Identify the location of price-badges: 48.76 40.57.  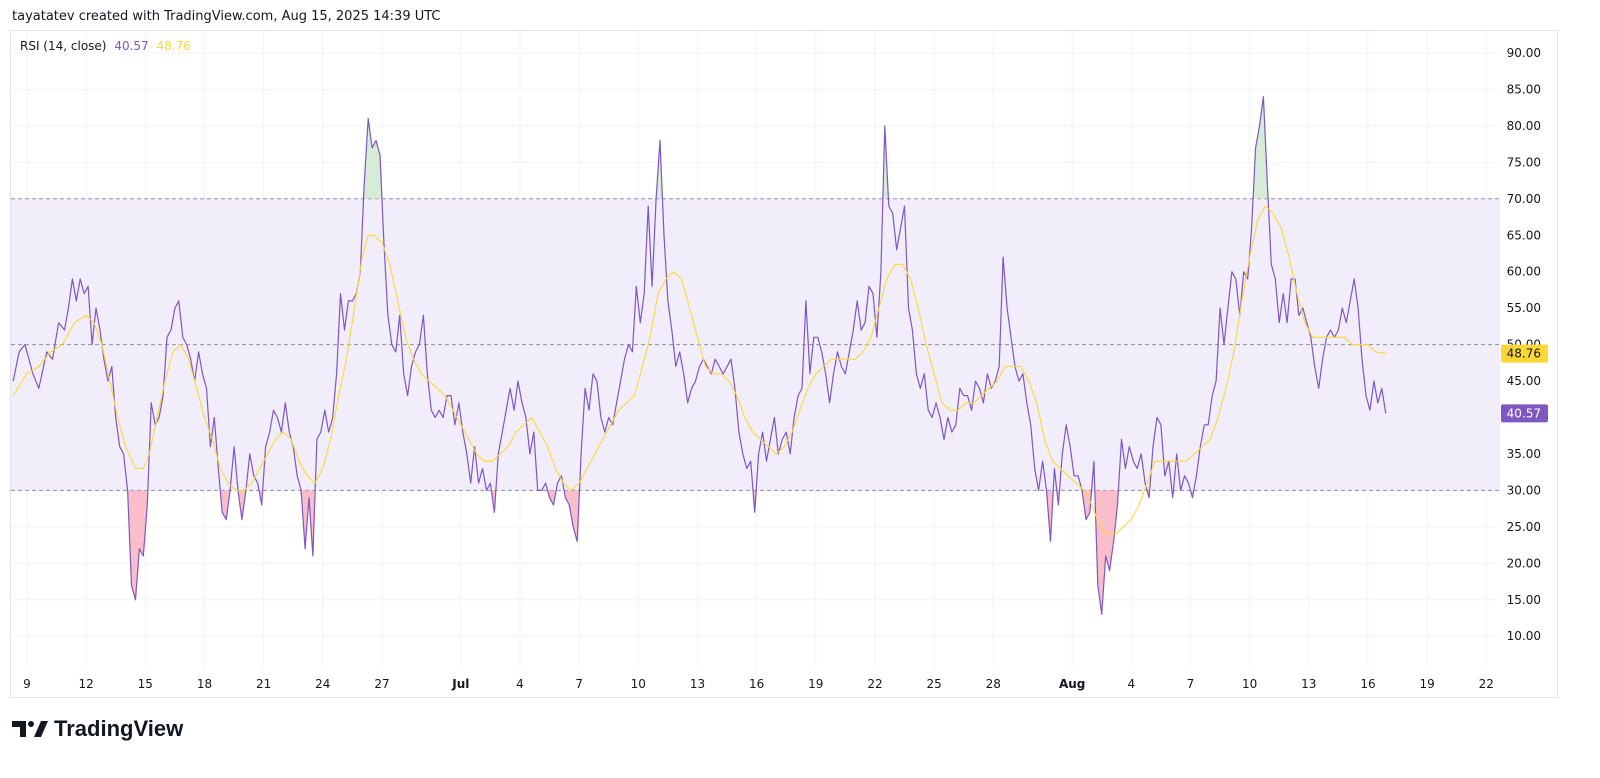
(1524, 383).